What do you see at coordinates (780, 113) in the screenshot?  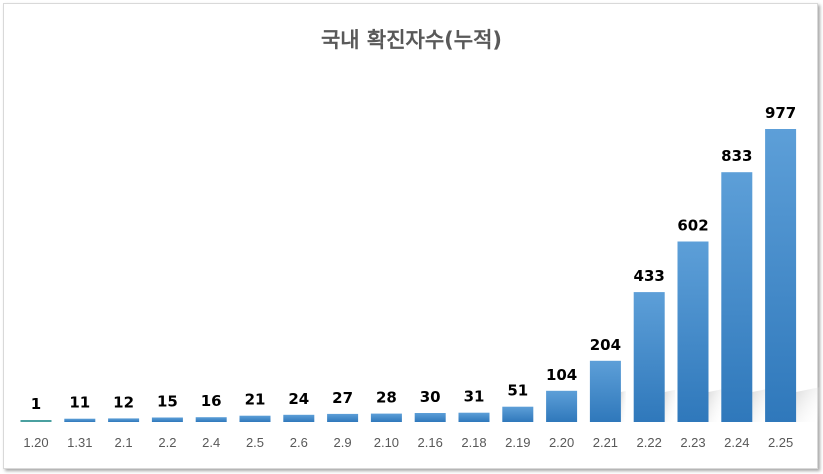 I see `data-label-2.25: 977` at bounding box center [780, 113].